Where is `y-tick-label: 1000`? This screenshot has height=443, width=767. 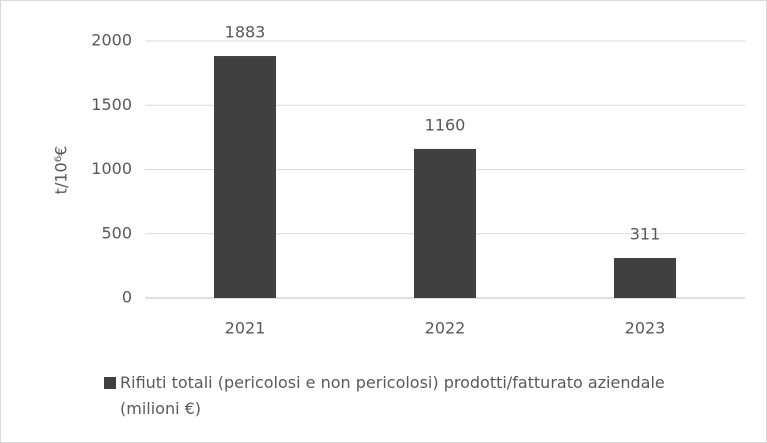
y-tick-label: 1000 is located at coordinates (111, 168).